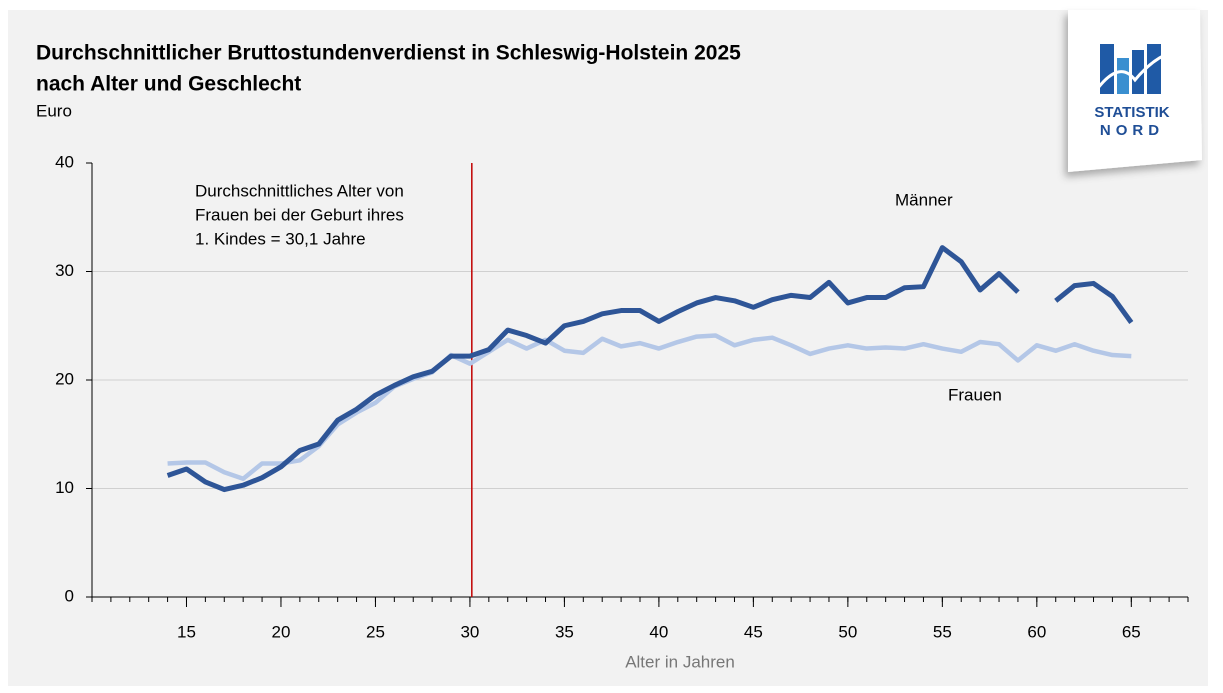  I want to click on logo-text: STATISTIK, so click(1131, 112).